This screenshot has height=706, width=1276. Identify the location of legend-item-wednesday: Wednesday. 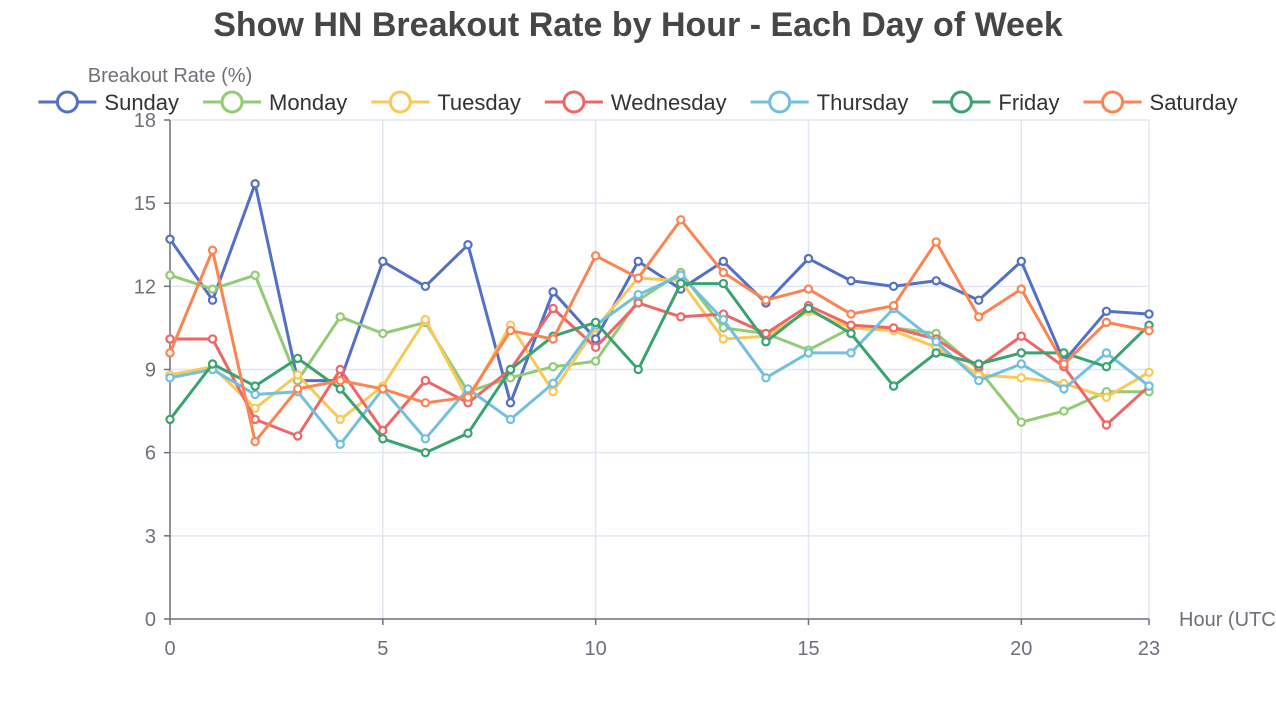
(635, 102).